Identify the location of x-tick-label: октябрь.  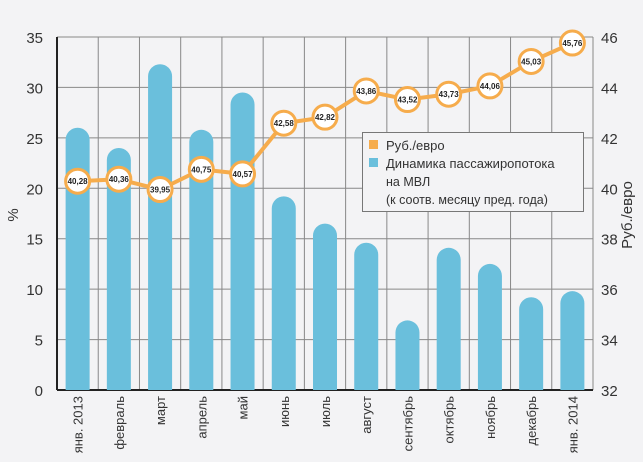
(449, 420).